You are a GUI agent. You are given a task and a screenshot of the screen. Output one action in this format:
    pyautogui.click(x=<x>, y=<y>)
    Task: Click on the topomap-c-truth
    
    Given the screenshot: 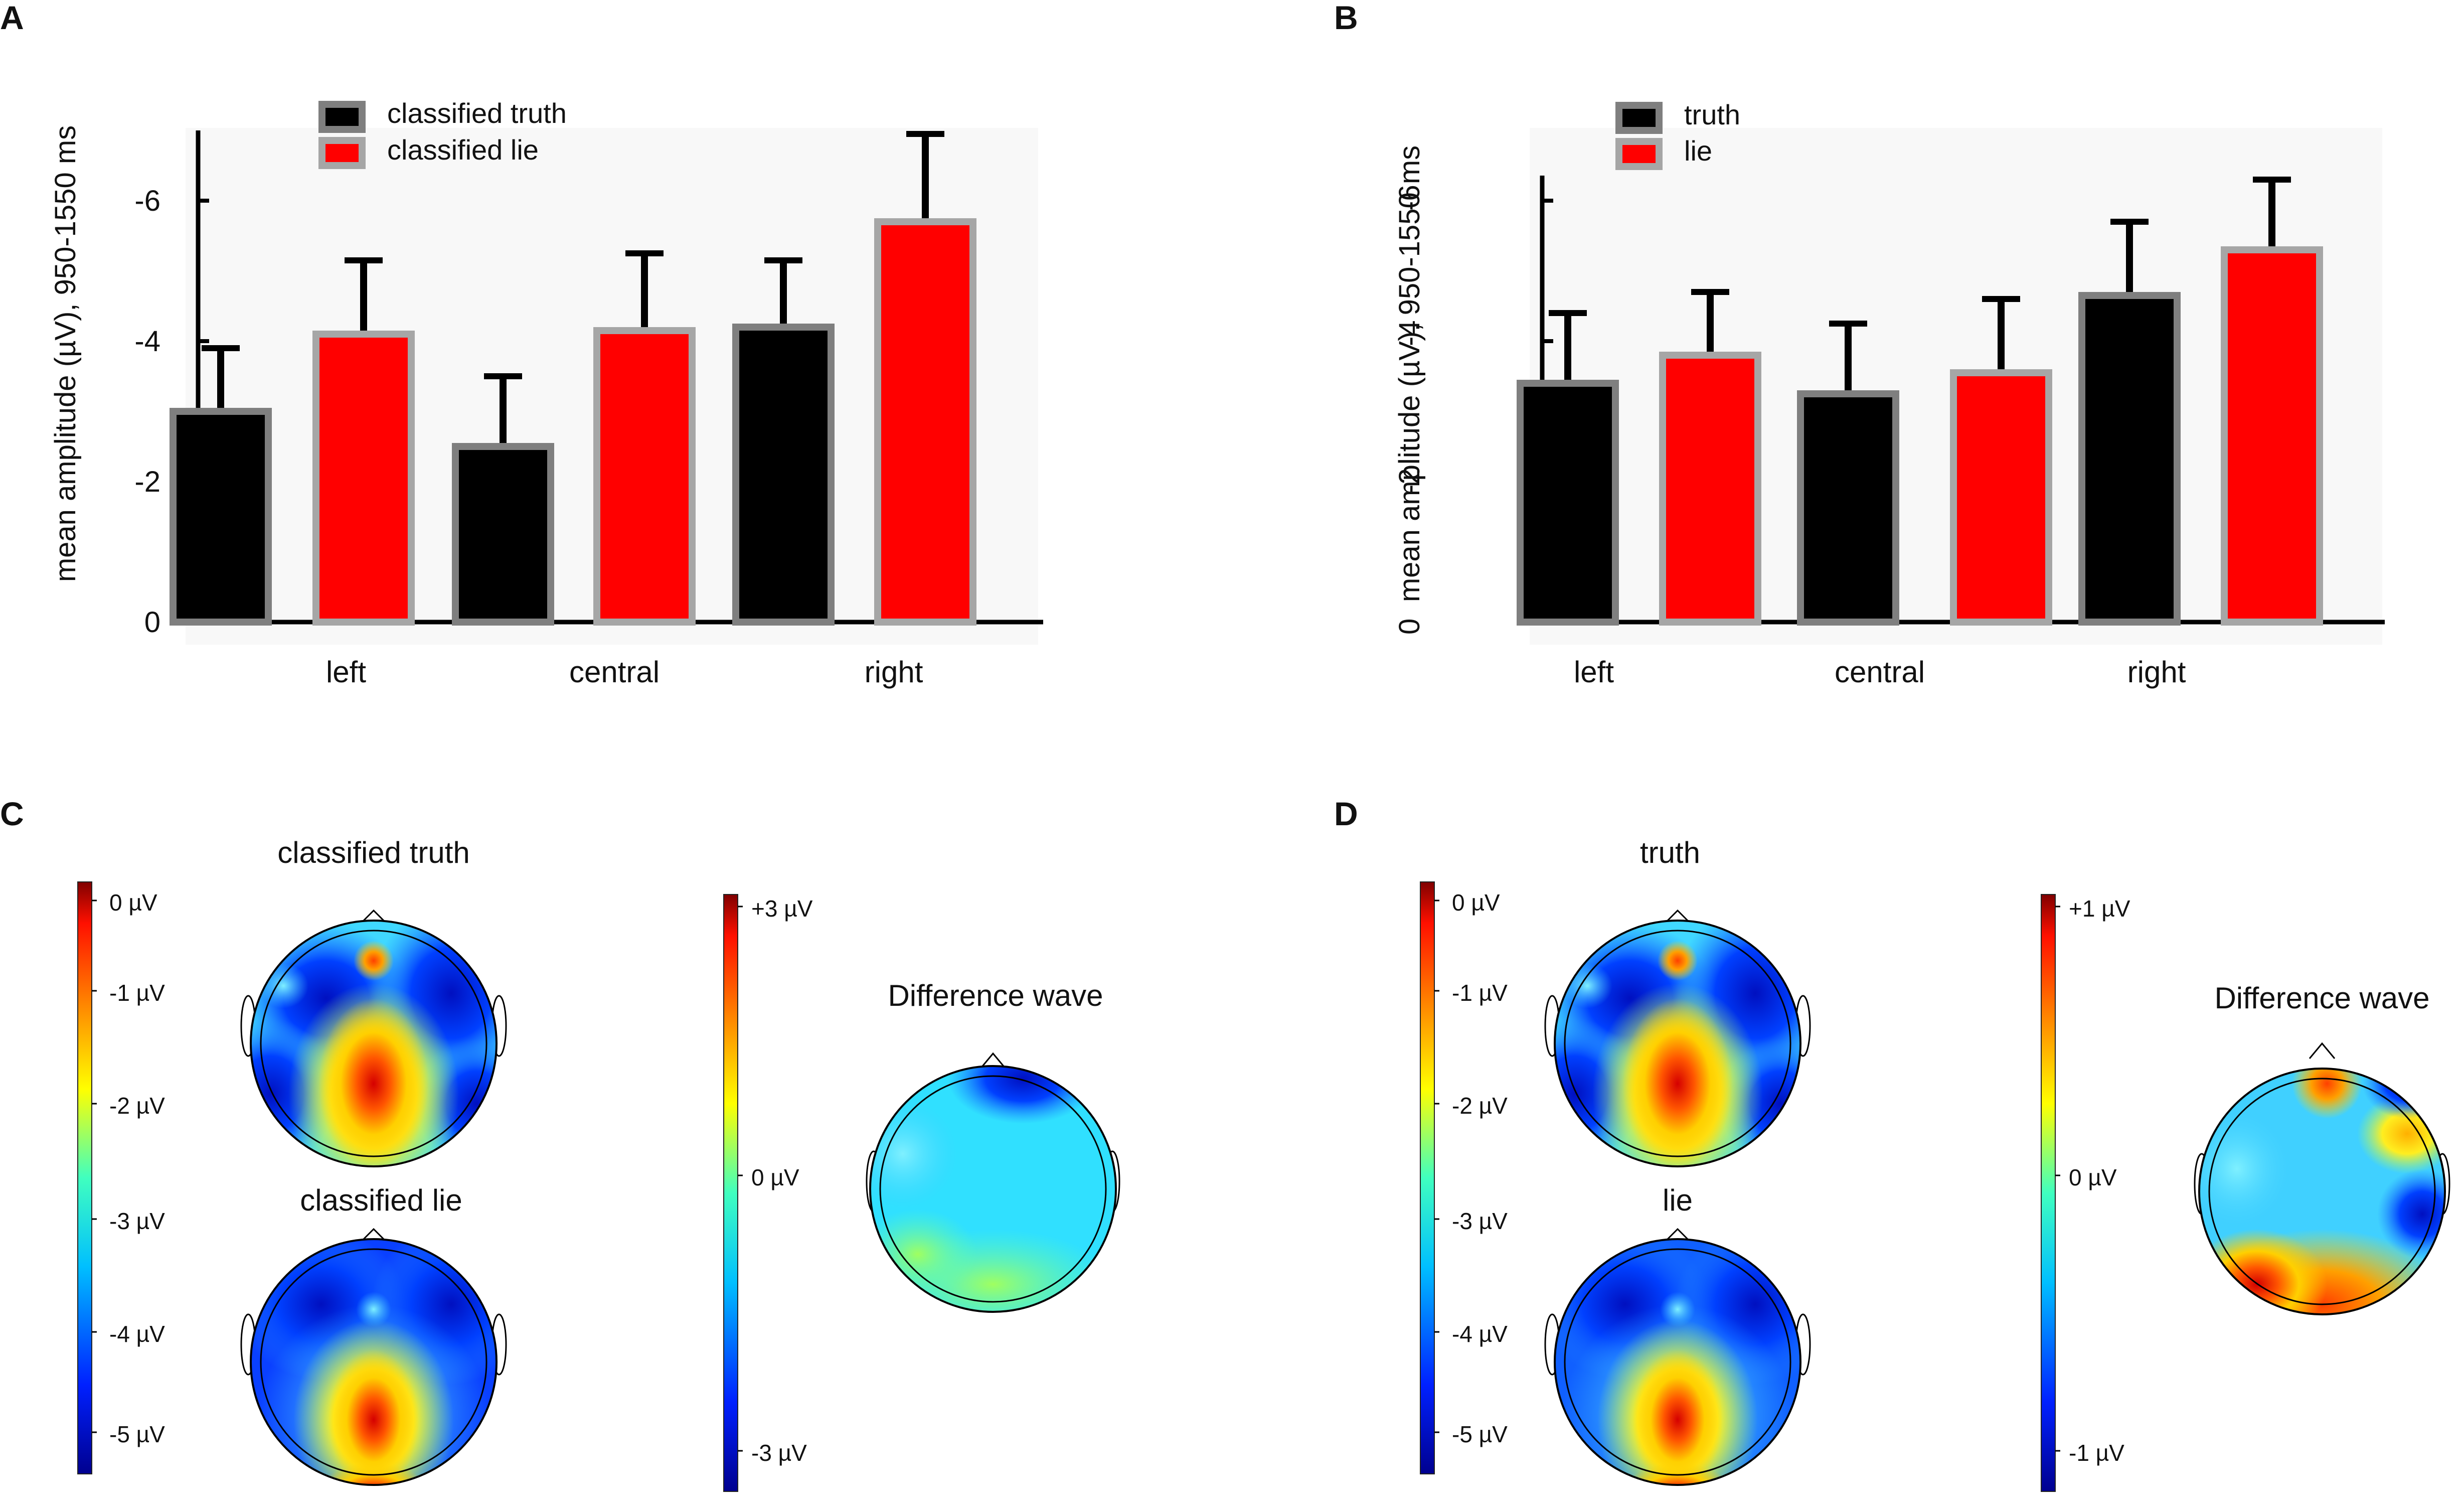 What is the action you would take?
    pyautogui.click(x=373, y=1038)
    